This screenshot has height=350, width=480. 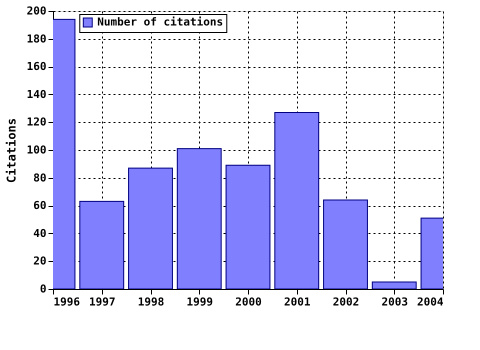 What do you see at coordinates (297, 302) in the screenshot?
I see `x-tick-label: 2001` at bounding box center [297, 302].